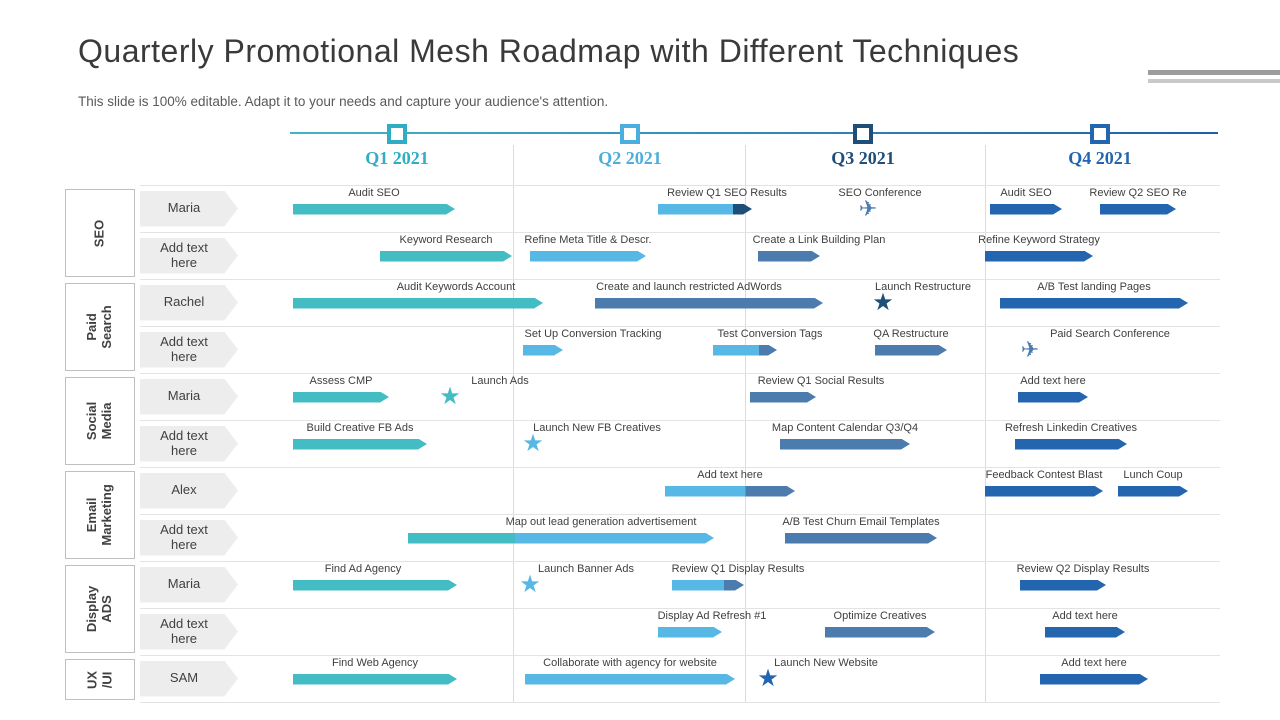 This screenshot has height=720, width=1280. What do you see at coordinates (1071, 427) in the screenshot?
I see `task-label: Refresh Linkedin Creatives` at bounding box center [1071, 427].